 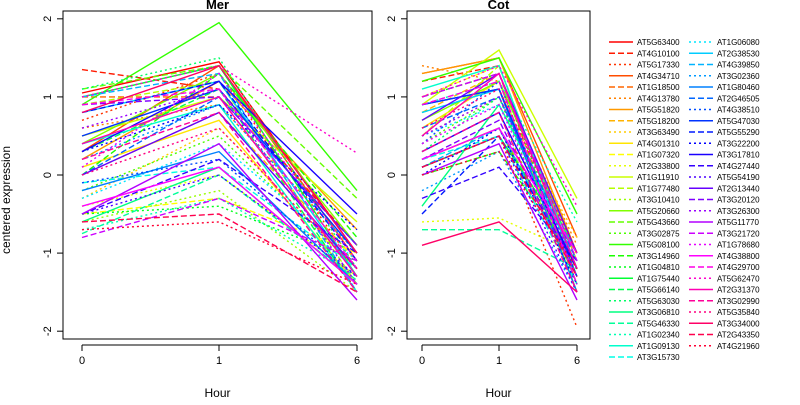 I want to click on series-line-at3g02875, so click(x=219, y=202).